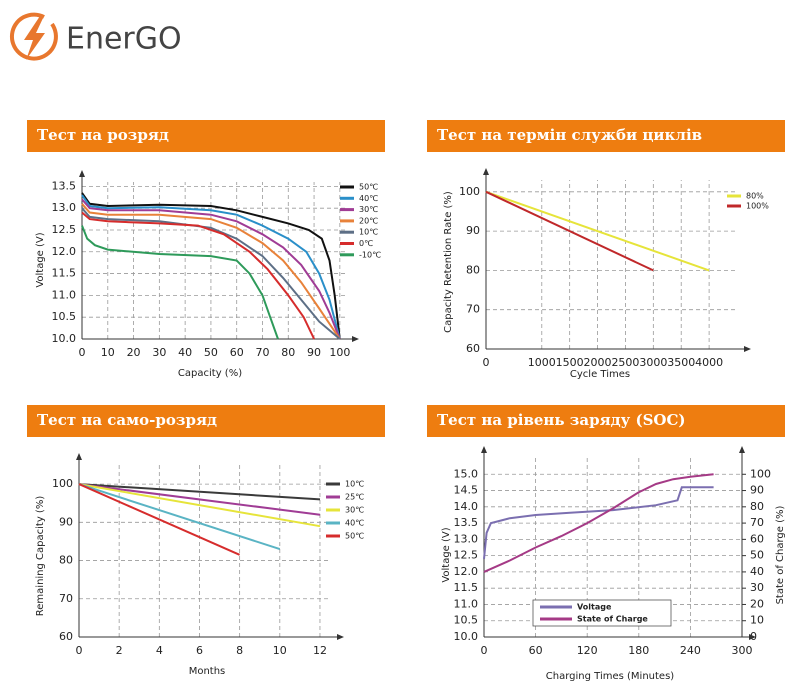 This screenshot has height=692, width=800. Describe the element at coordinates (587, 650) in the screenshot. I see `x-tick-label: 120` at that location.